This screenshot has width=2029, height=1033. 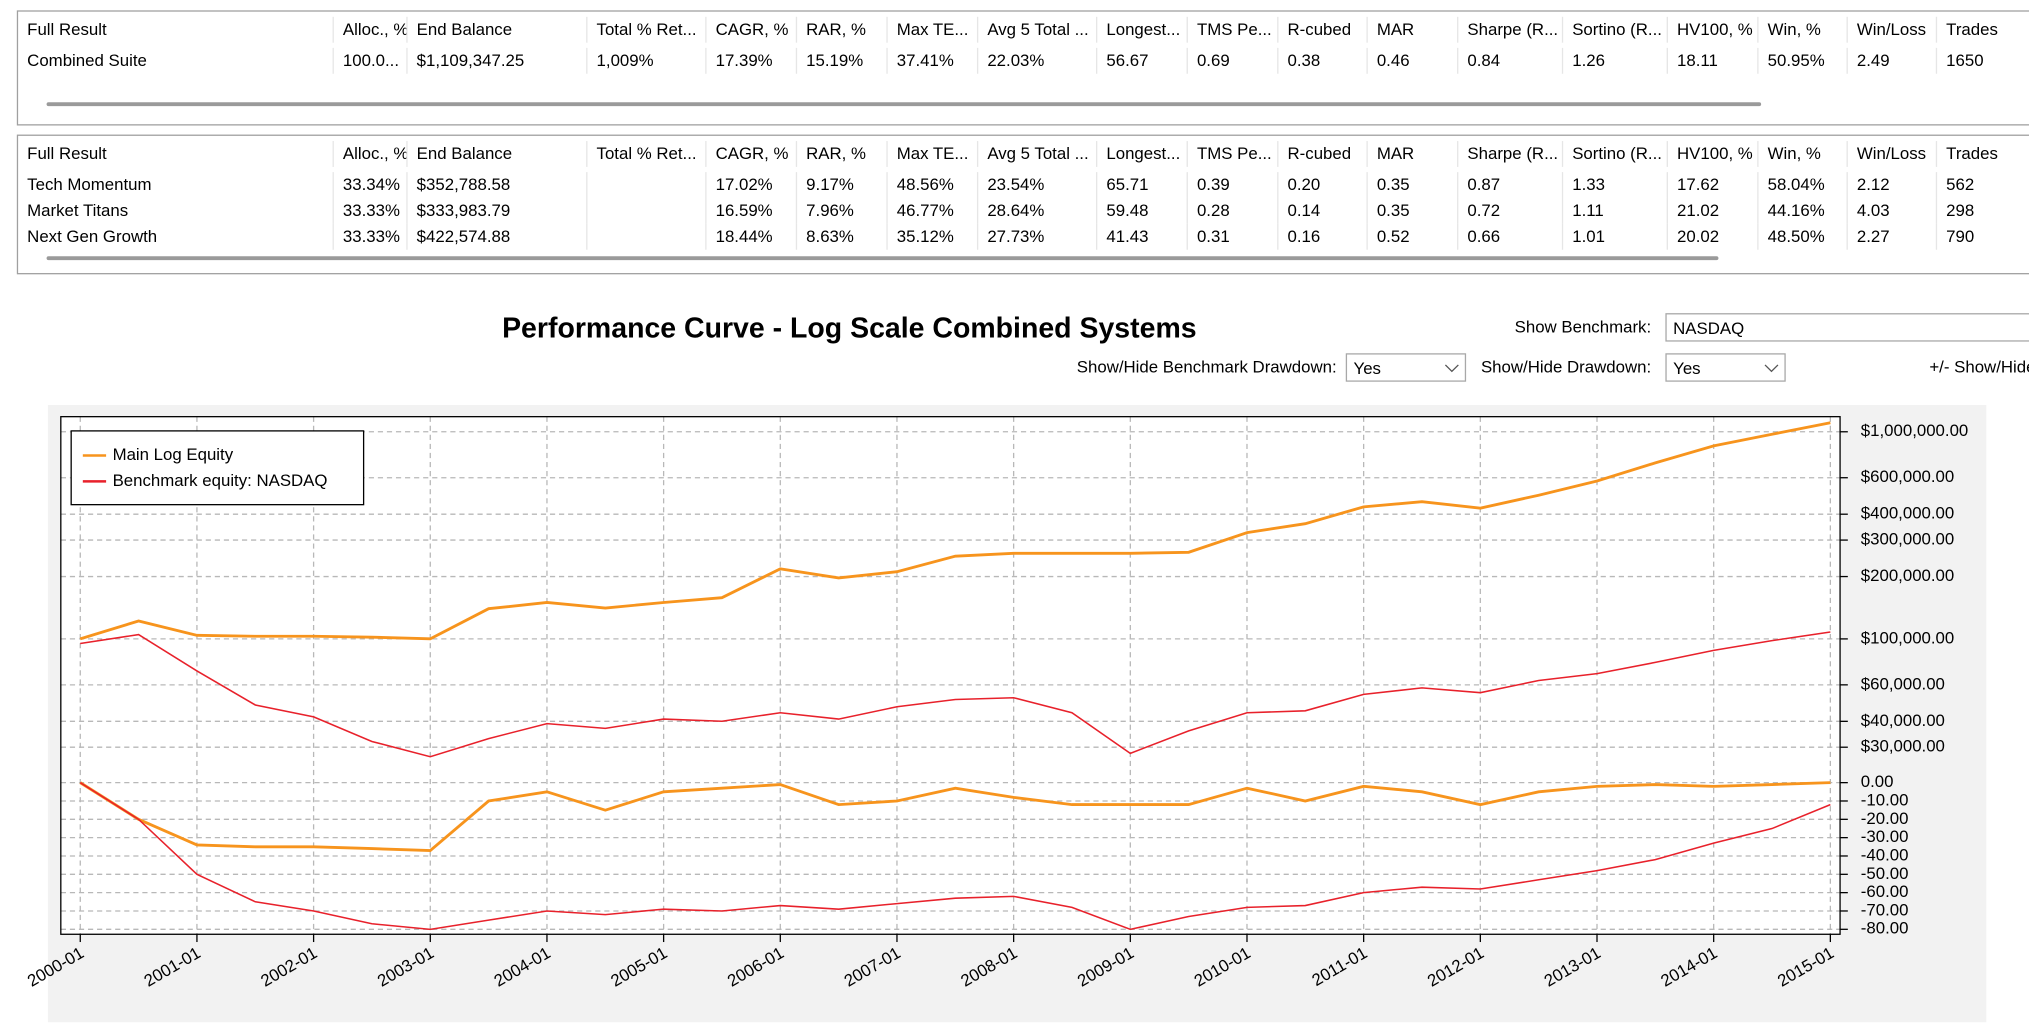 What do you see at coordinates (220, 480) in the screenshot?
I see `legend-label: Benchmark equity: NASDAQ` at bounding box center [220, 480].